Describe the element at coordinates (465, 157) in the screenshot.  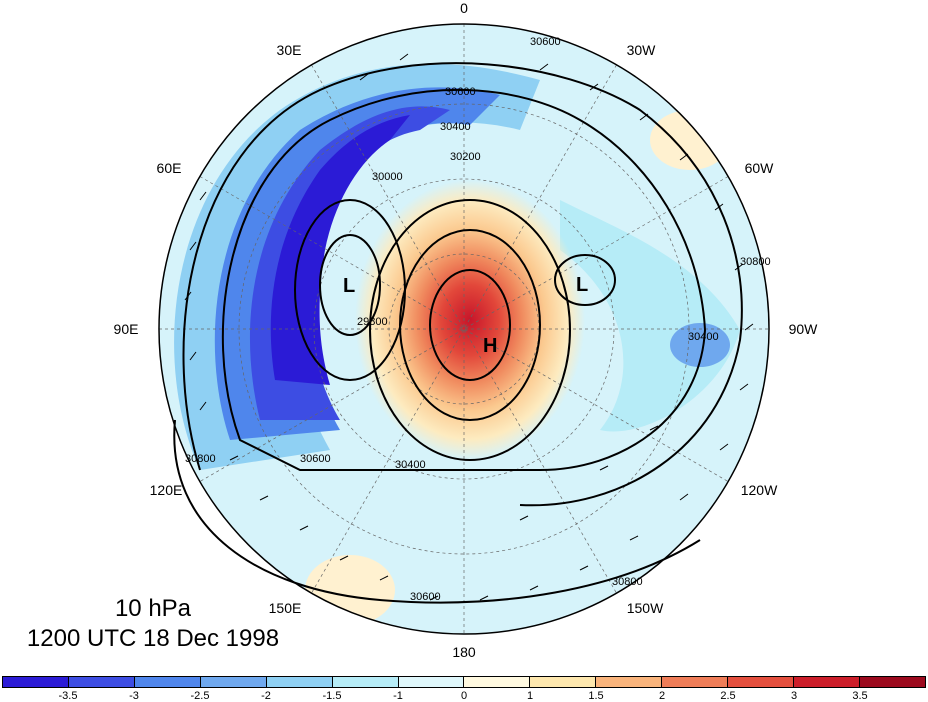
I see `contour-label: 30200` at that location.